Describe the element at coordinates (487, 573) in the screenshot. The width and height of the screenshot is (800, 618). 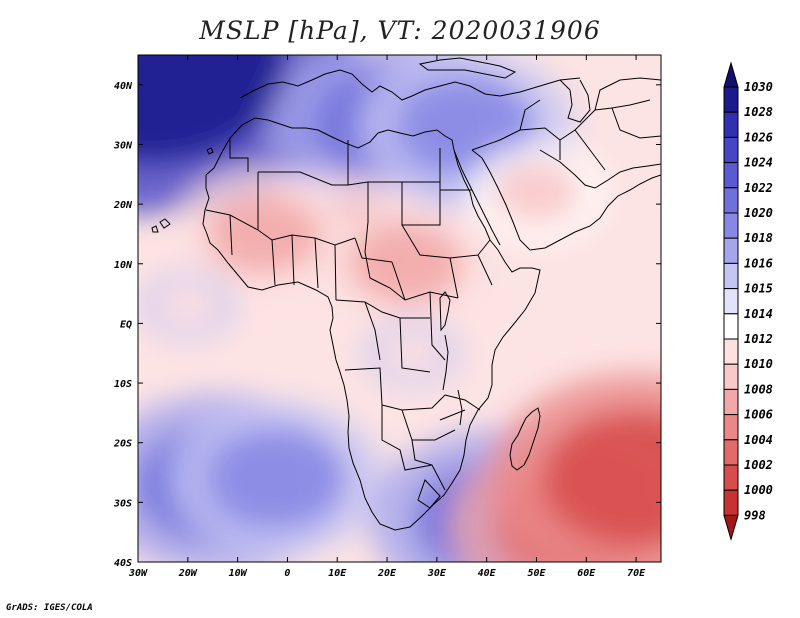
I see `lon-label: 40E` at that location.